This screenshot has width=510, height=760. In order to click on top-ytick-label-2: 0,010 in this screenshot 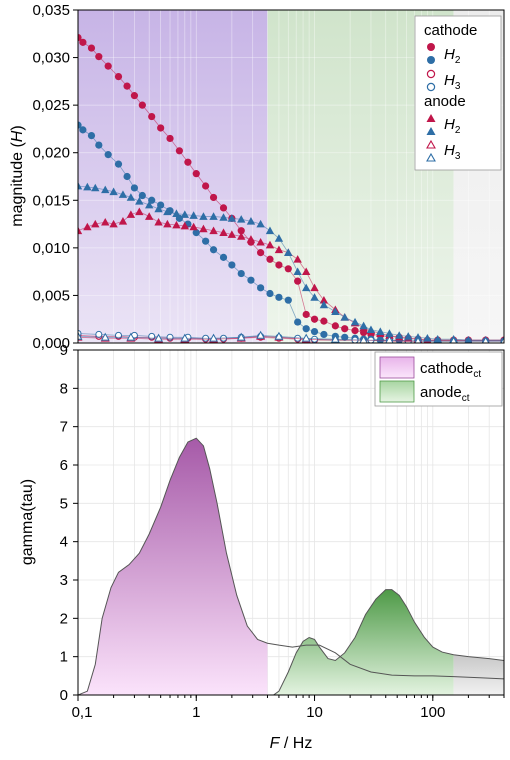, I will do `click(51, 248)`.